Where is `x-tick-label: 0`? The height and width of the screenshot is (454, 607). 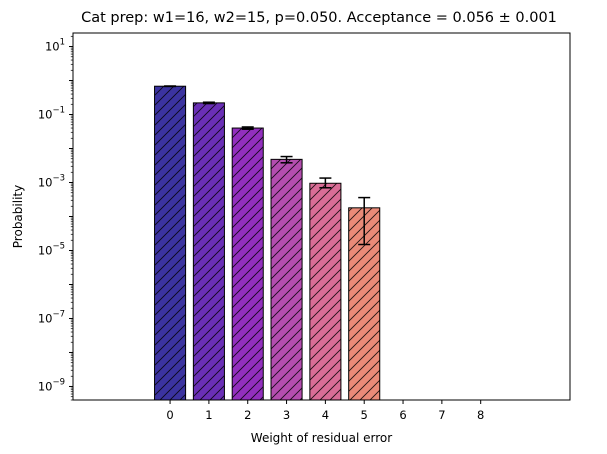 x-tick-label: 0 is located at coordinates (169, 415).